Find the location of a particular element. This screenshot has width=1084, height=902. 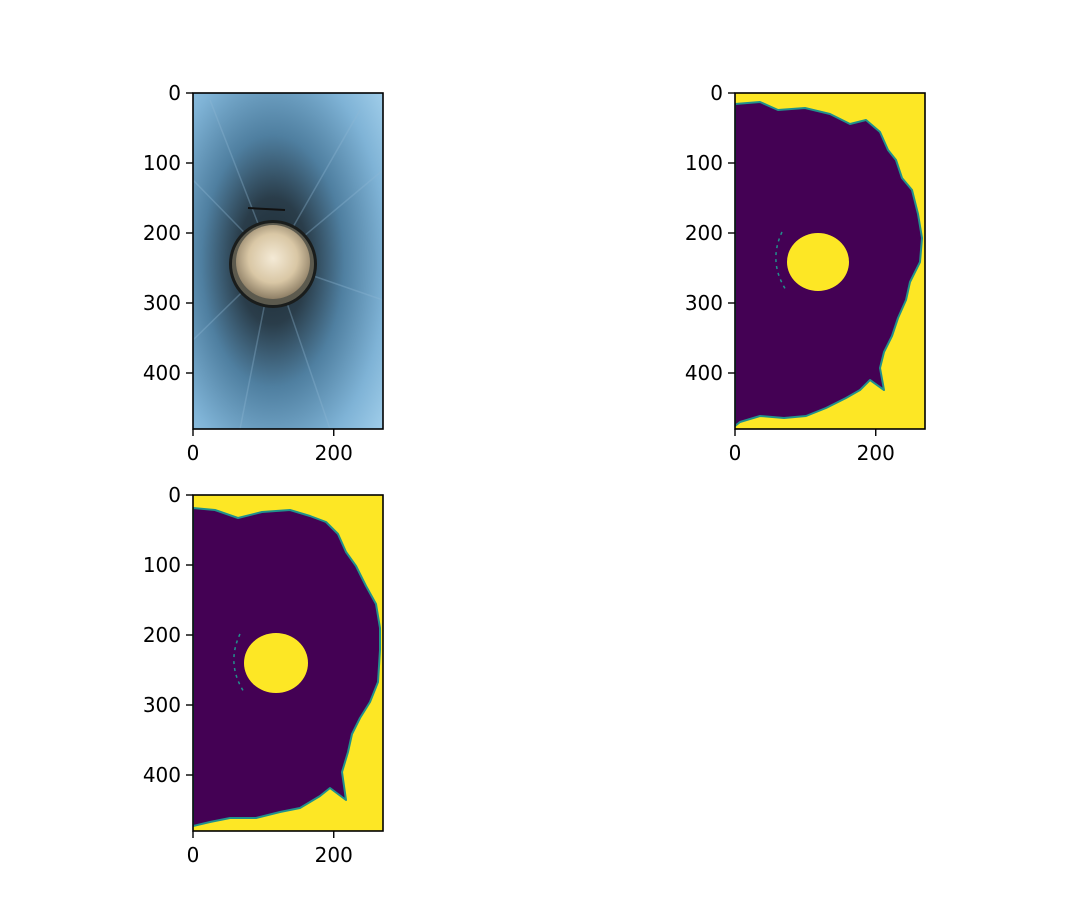

panel-photo: 0 200 0 100 200 300 400 is located at coordinates (263, 273).